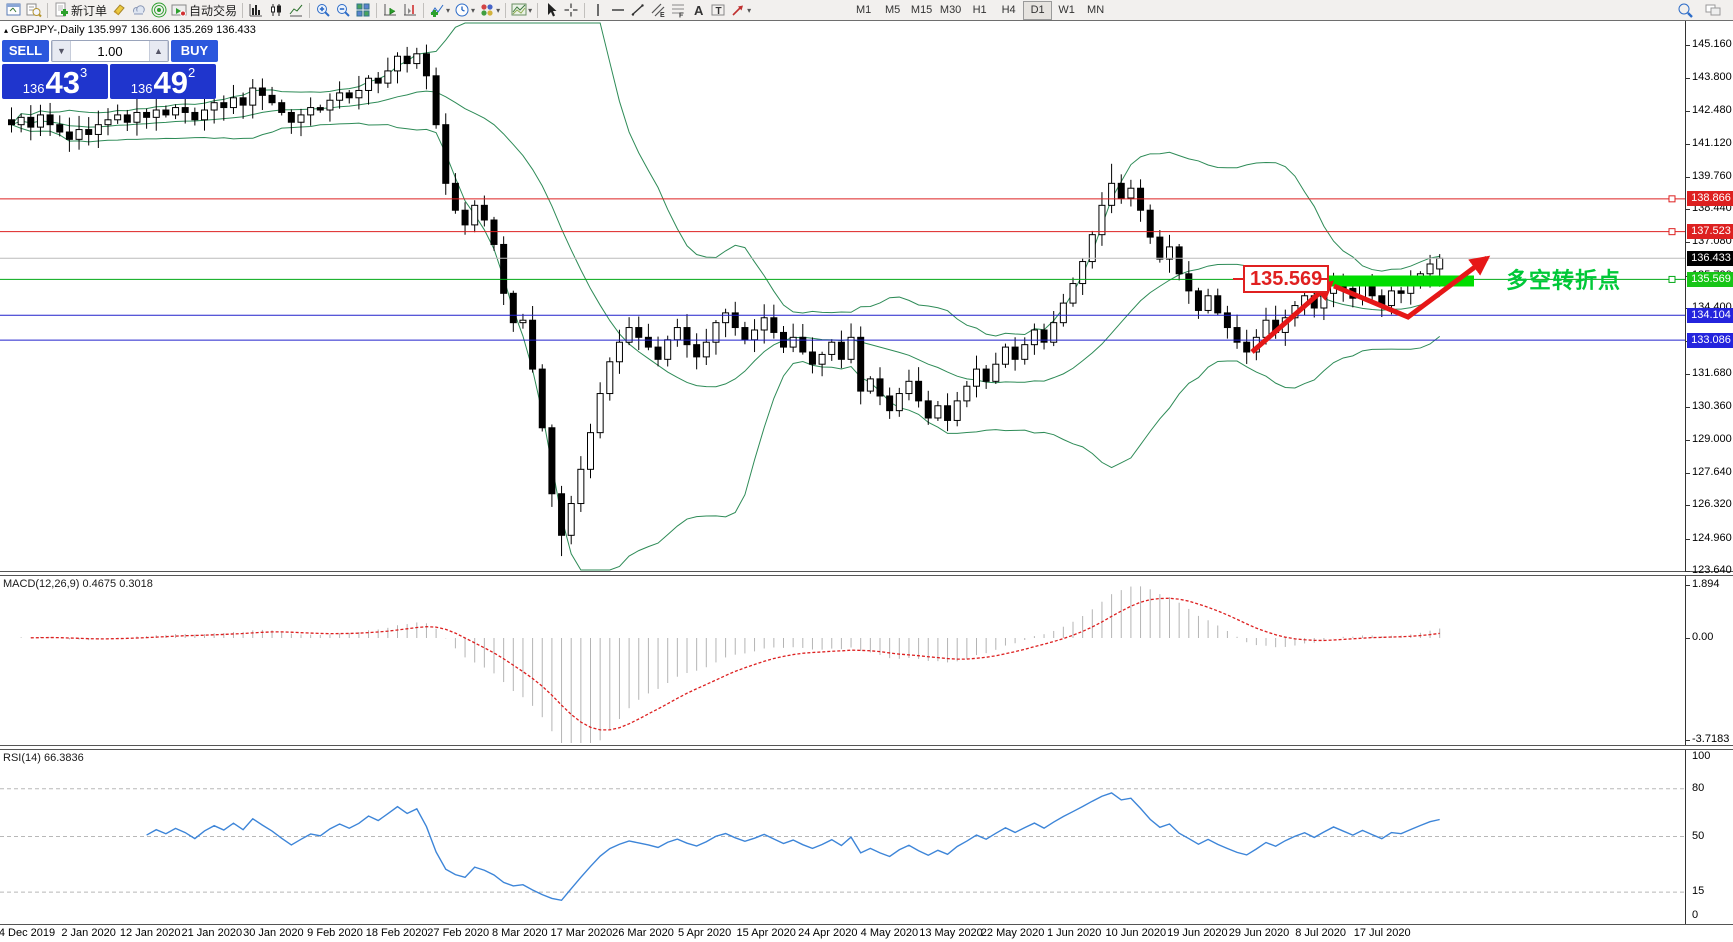 This screenshot has height=942, width=1733. I want to click on svg-text: A, so click(699, 10).